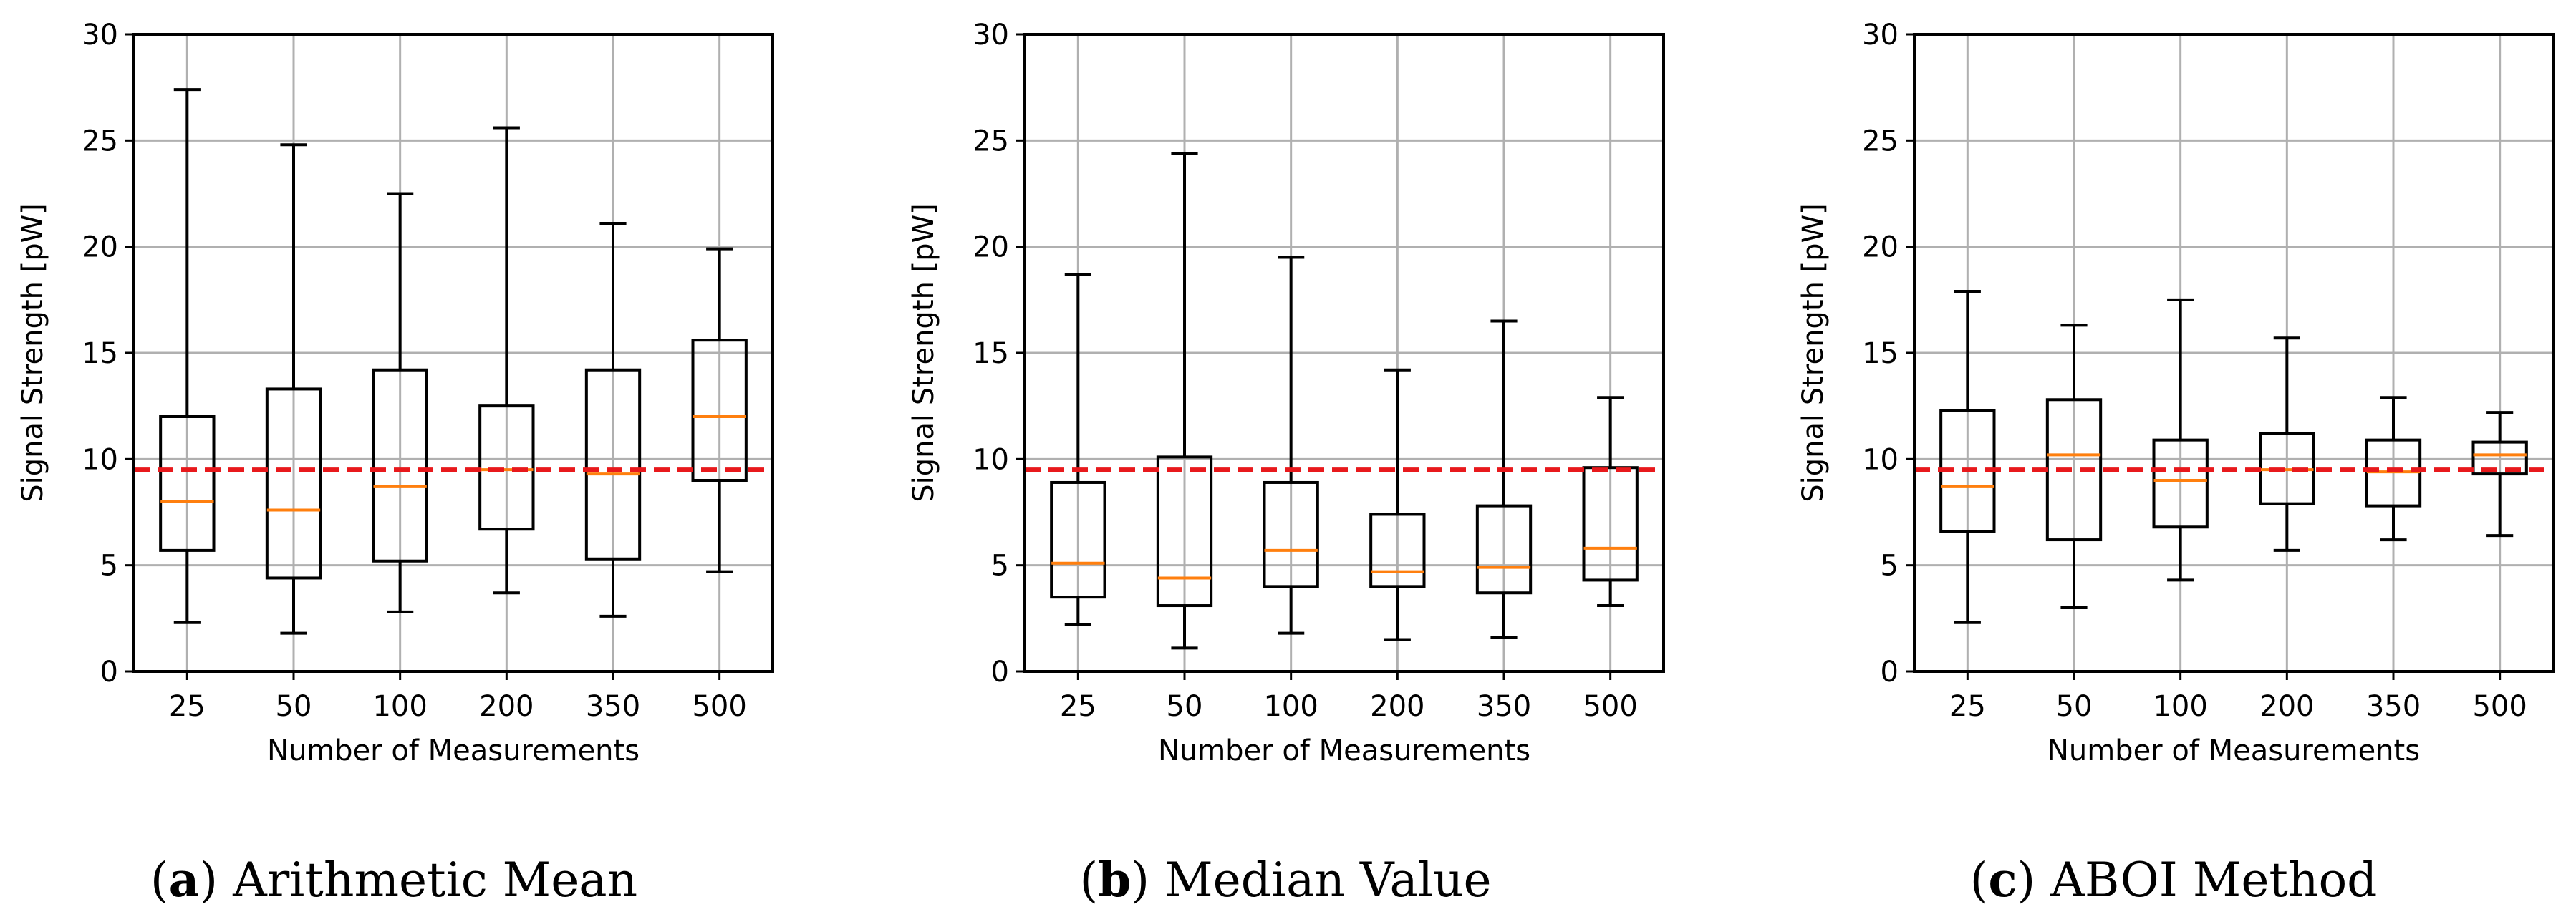 The width and height of the screenshot is (2576, 922). What do you see at coordinates (2213, 881) in the screenshot?
I see `caption-title: ABOI Method` at bounding box center [2213, 881].